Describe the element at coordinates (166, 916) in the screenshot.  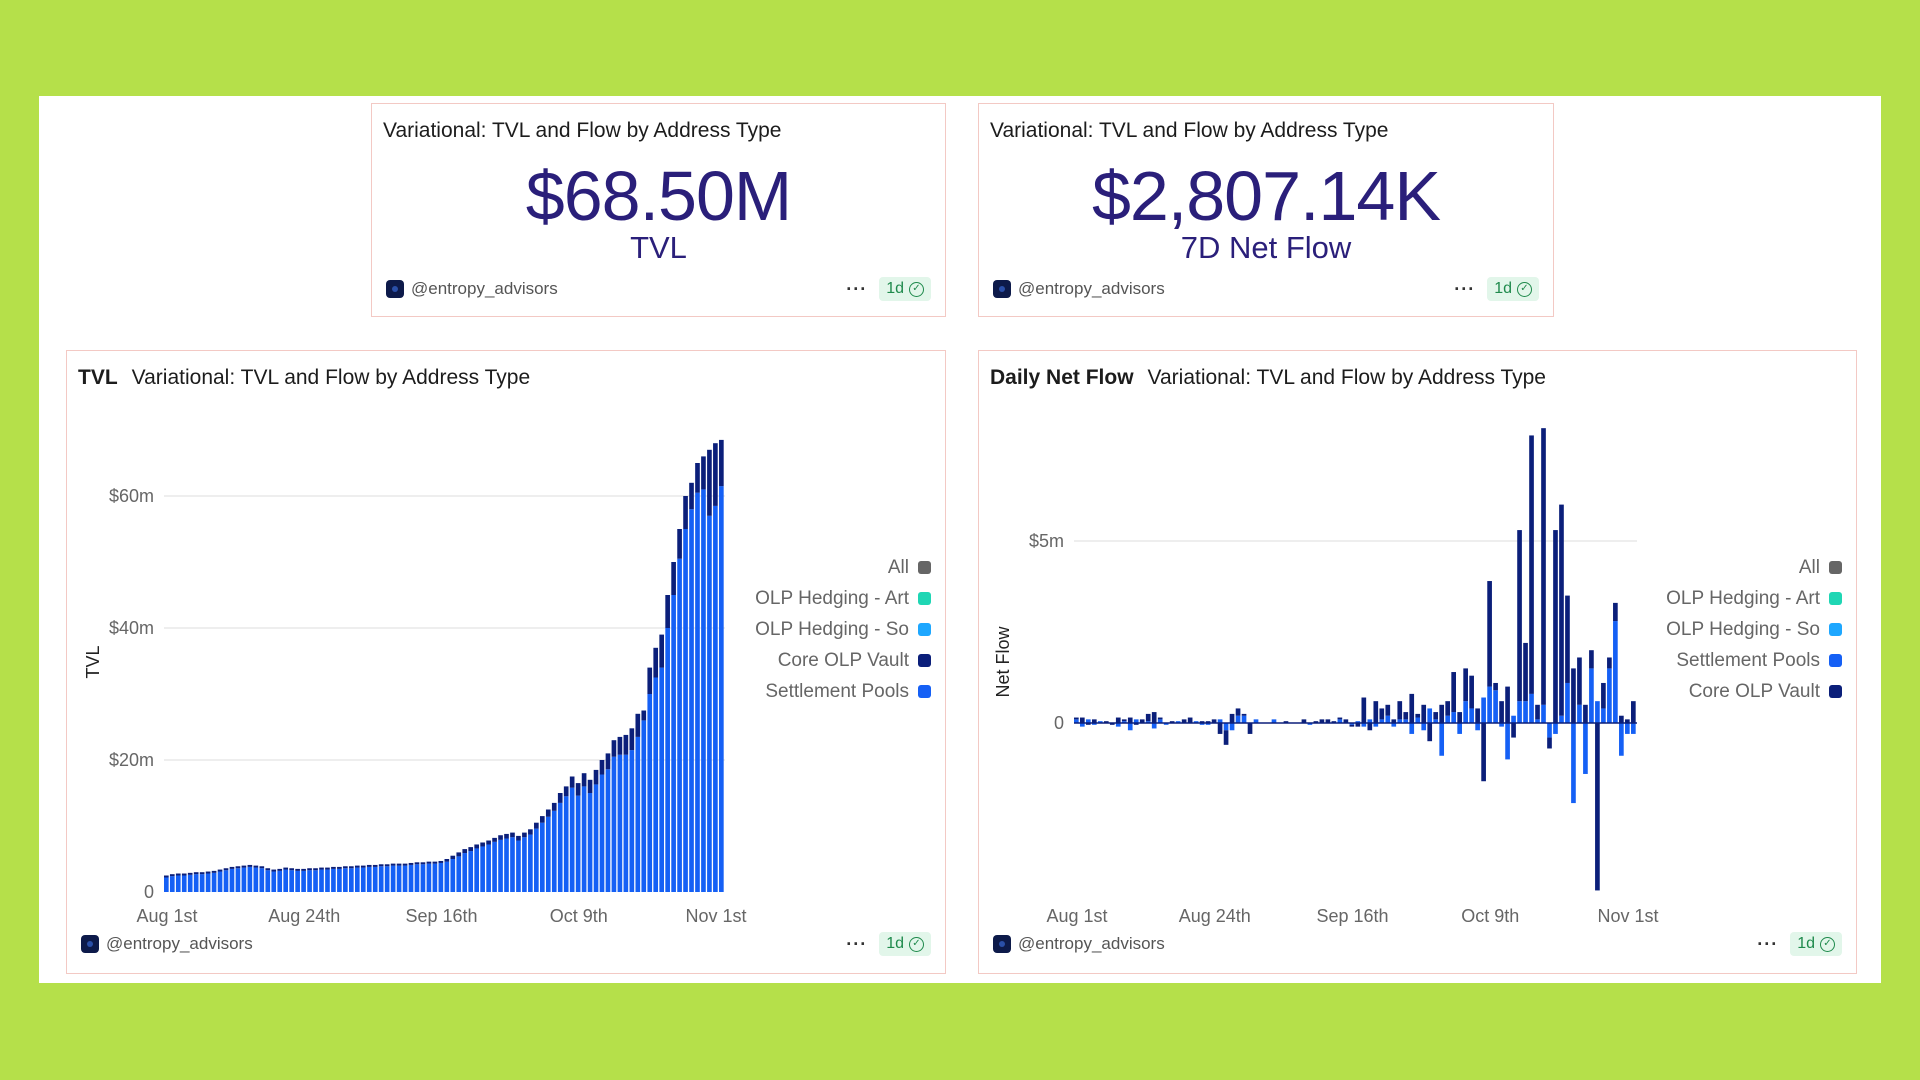
I see `x-tick-label: Aug 1st` at that location.